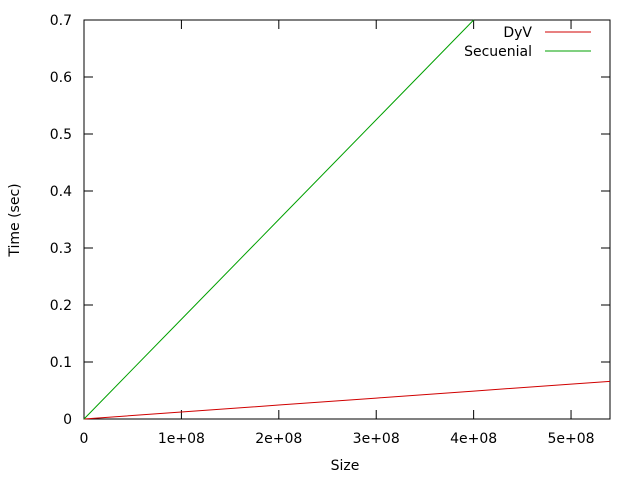  I want to click on legend-label-secuenial: Secuenial, so click(498, 52).